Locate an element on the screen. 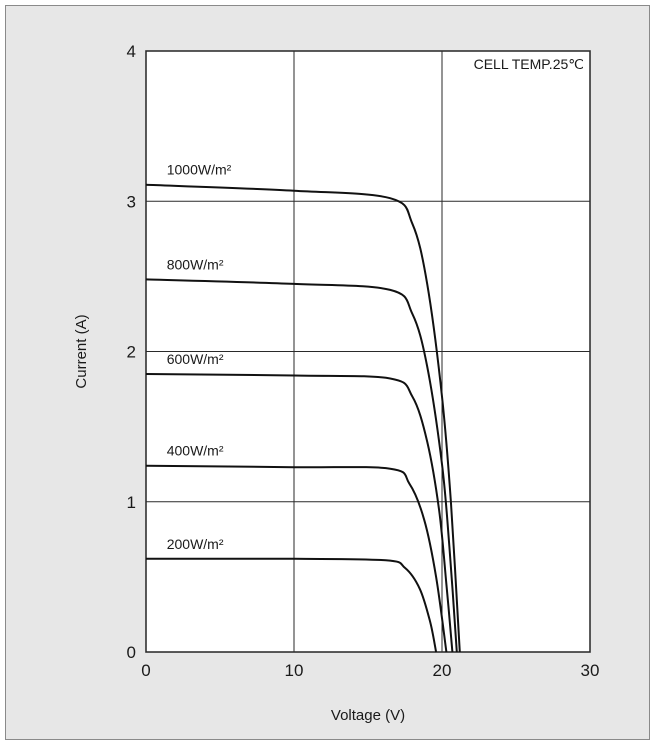  y-tick-labels: 0 1 2 3 4 is located at coordinates (131, 352).